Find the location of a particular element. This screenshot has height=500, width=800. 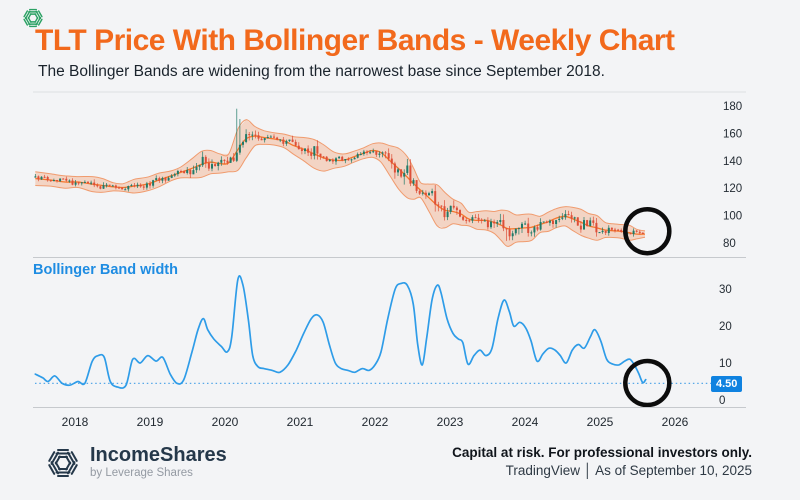

width-axis-tick: 10 is located at coordinates (725, 364).